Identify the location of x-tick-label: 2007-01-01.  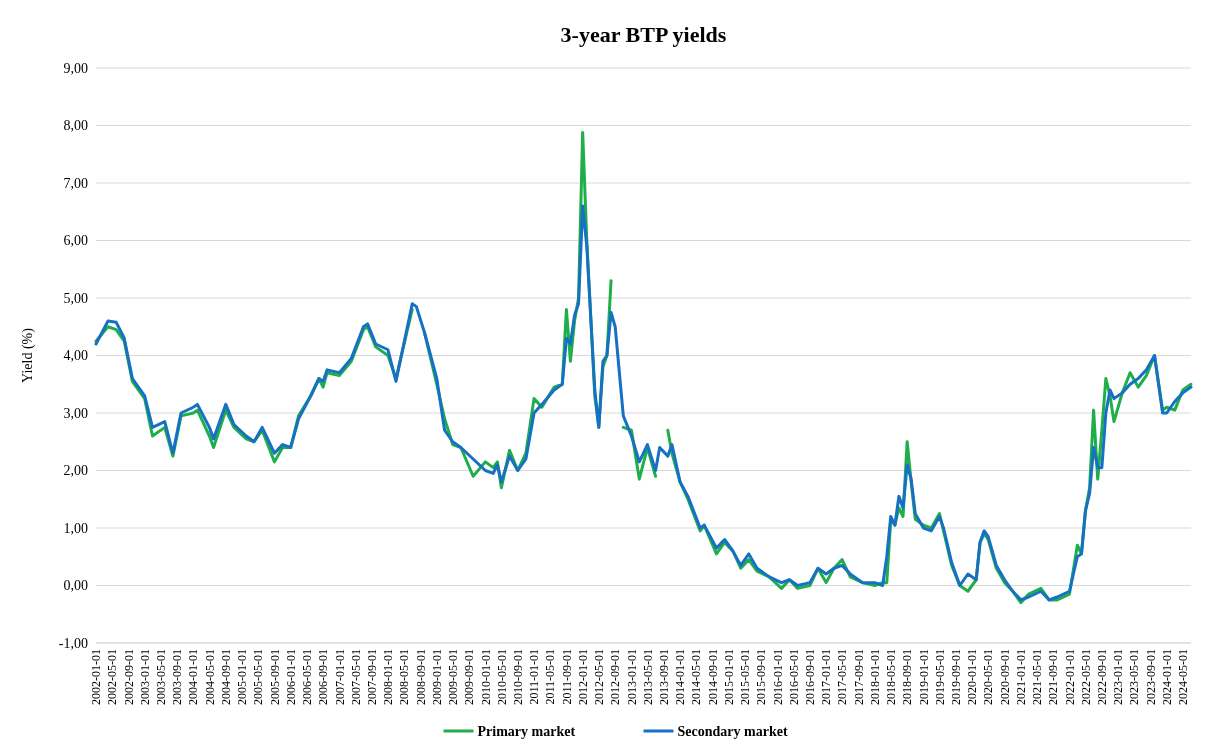
(339, 677).